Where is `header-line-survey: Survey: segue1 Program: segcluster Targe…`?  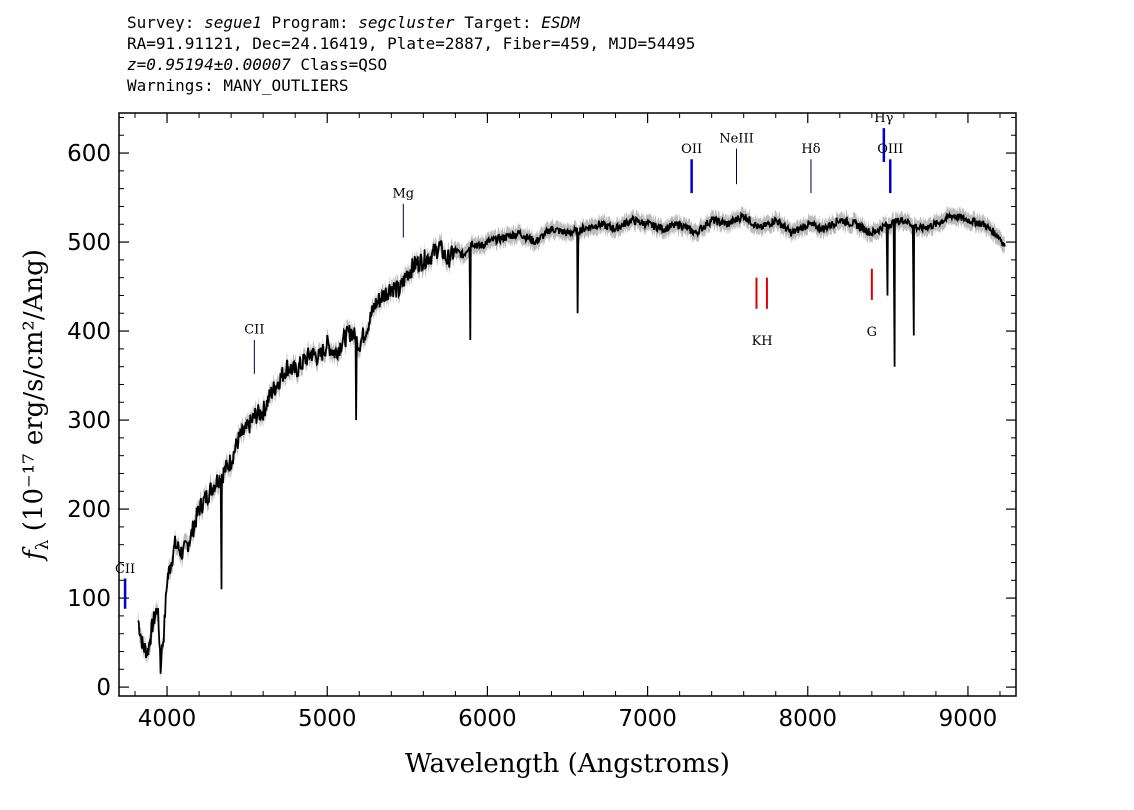 header-line-survey: Survey: segue1 Program: segcluster Targe… is located at coordinates (411, 22).